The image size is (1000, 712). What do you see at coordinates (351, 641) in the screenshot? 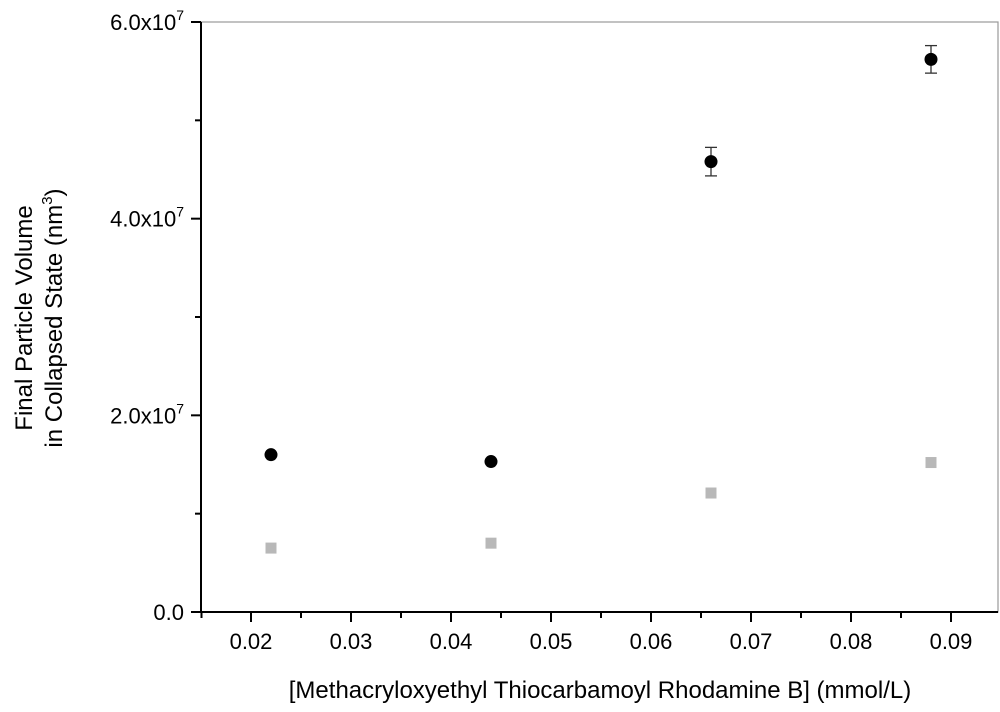
I see `x-tick-label: 0.03` at bounding box center [351, 641].